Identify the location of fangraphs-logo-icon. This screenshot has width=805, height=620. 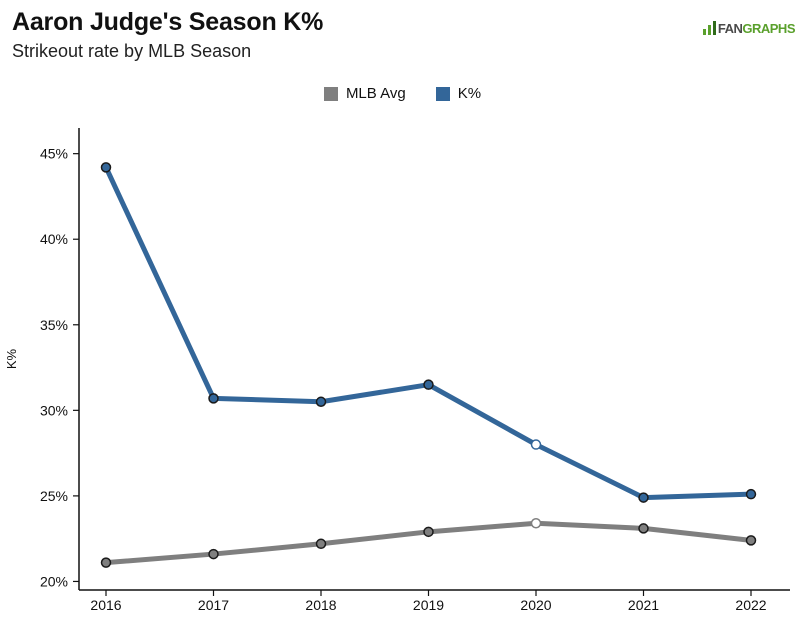
(709, 28).